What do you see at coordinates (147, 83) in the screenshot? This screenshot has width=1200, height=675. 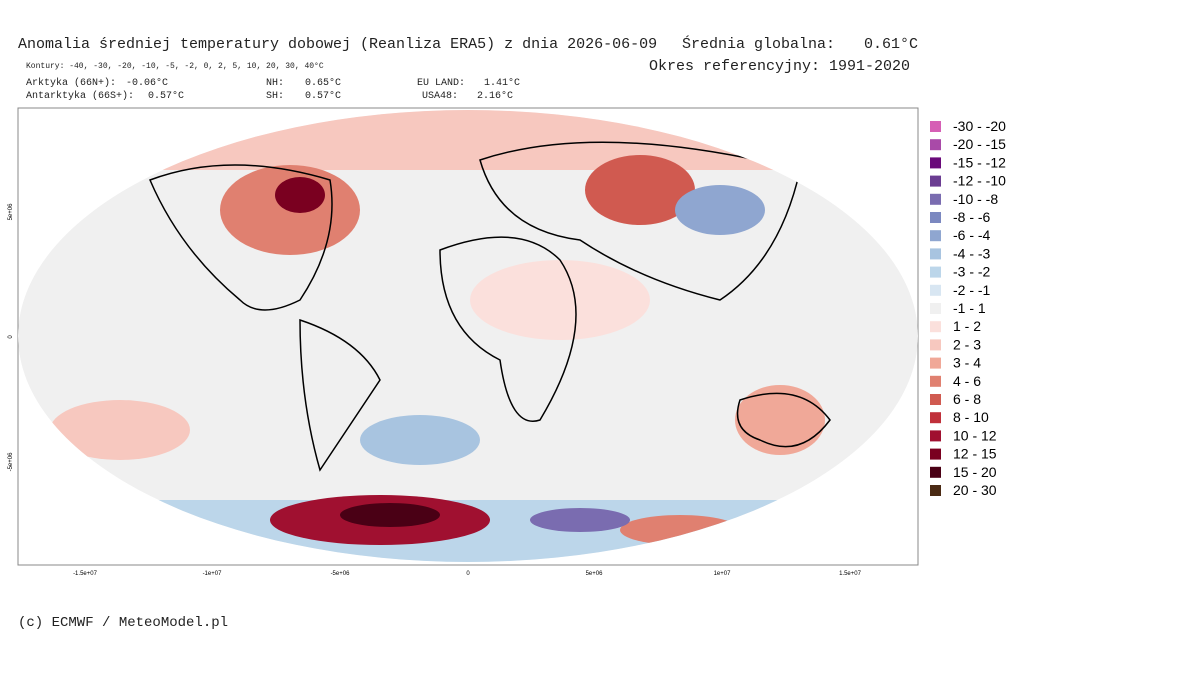 I see `stat-value: -0.06°C` at bounding box center [147, 83].